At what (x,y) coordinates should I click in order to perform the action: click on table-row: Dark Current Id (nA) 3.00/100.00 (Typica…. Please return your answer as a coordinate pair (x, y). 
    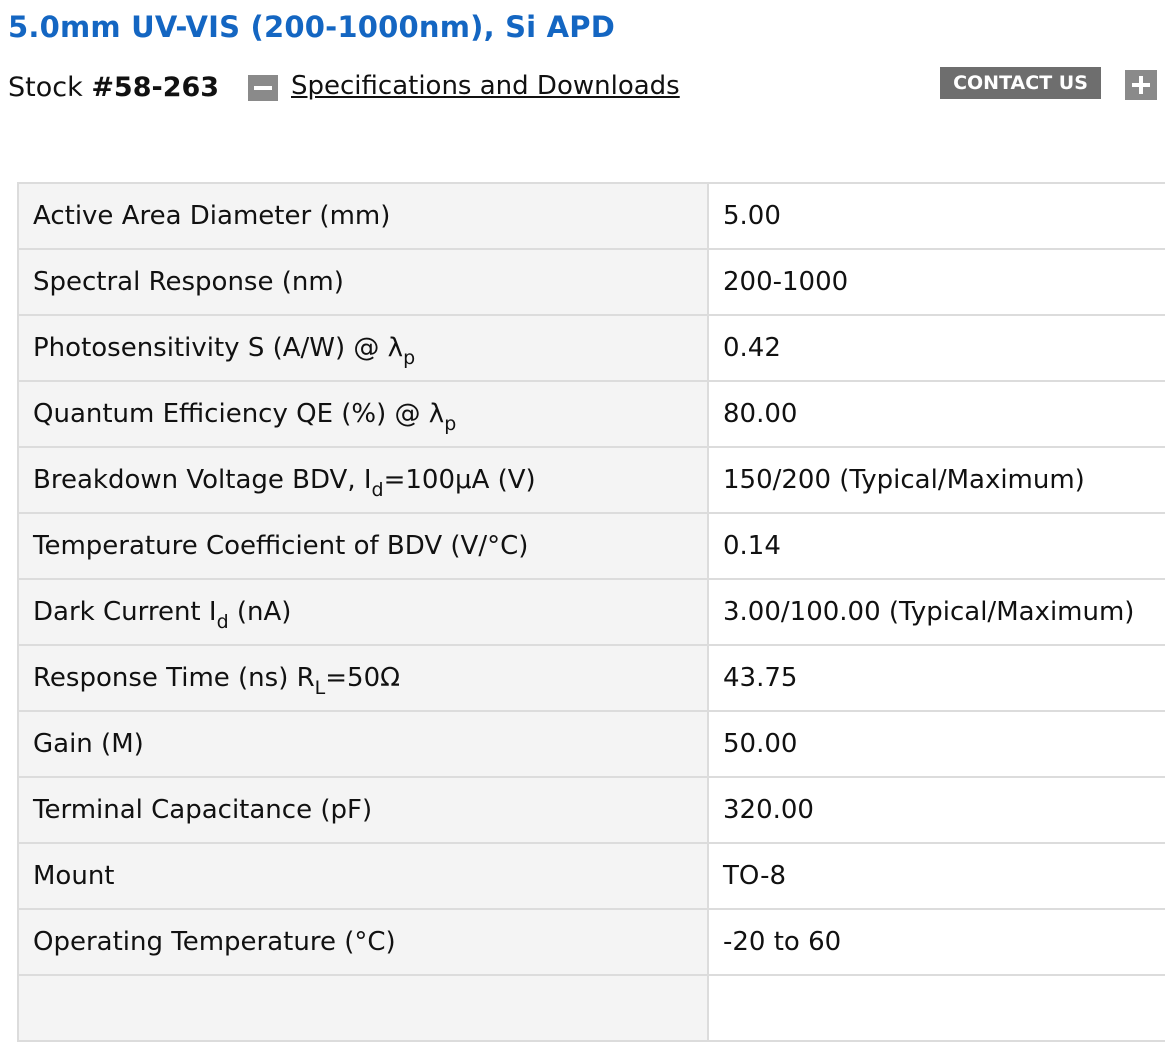
    Looking at the image, I should click on (591, 612).